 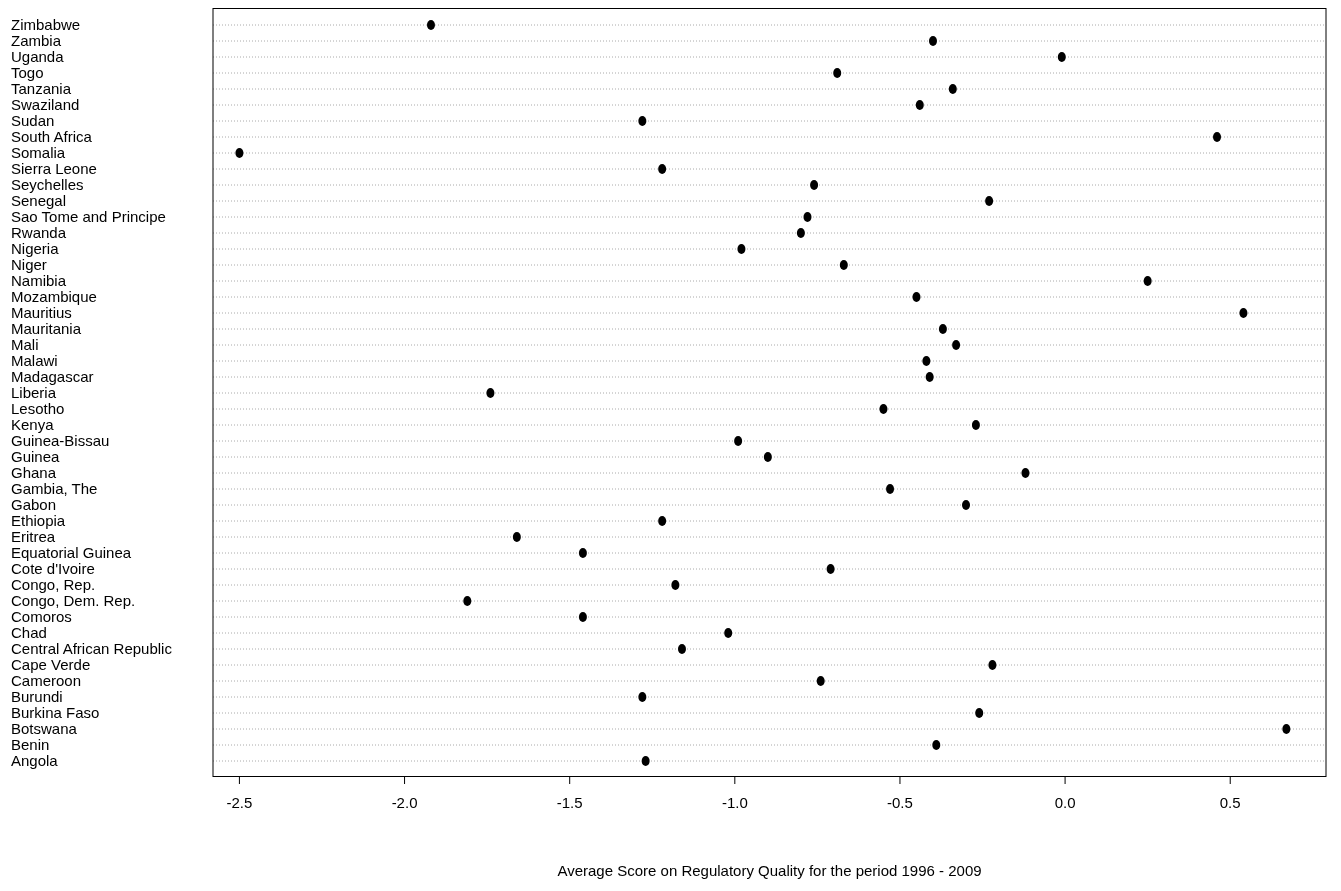 What do you see at coordinates (39, 200) in the screenshot?
I see `y-tick-label: Senegal` at bounding box center [39, 200].